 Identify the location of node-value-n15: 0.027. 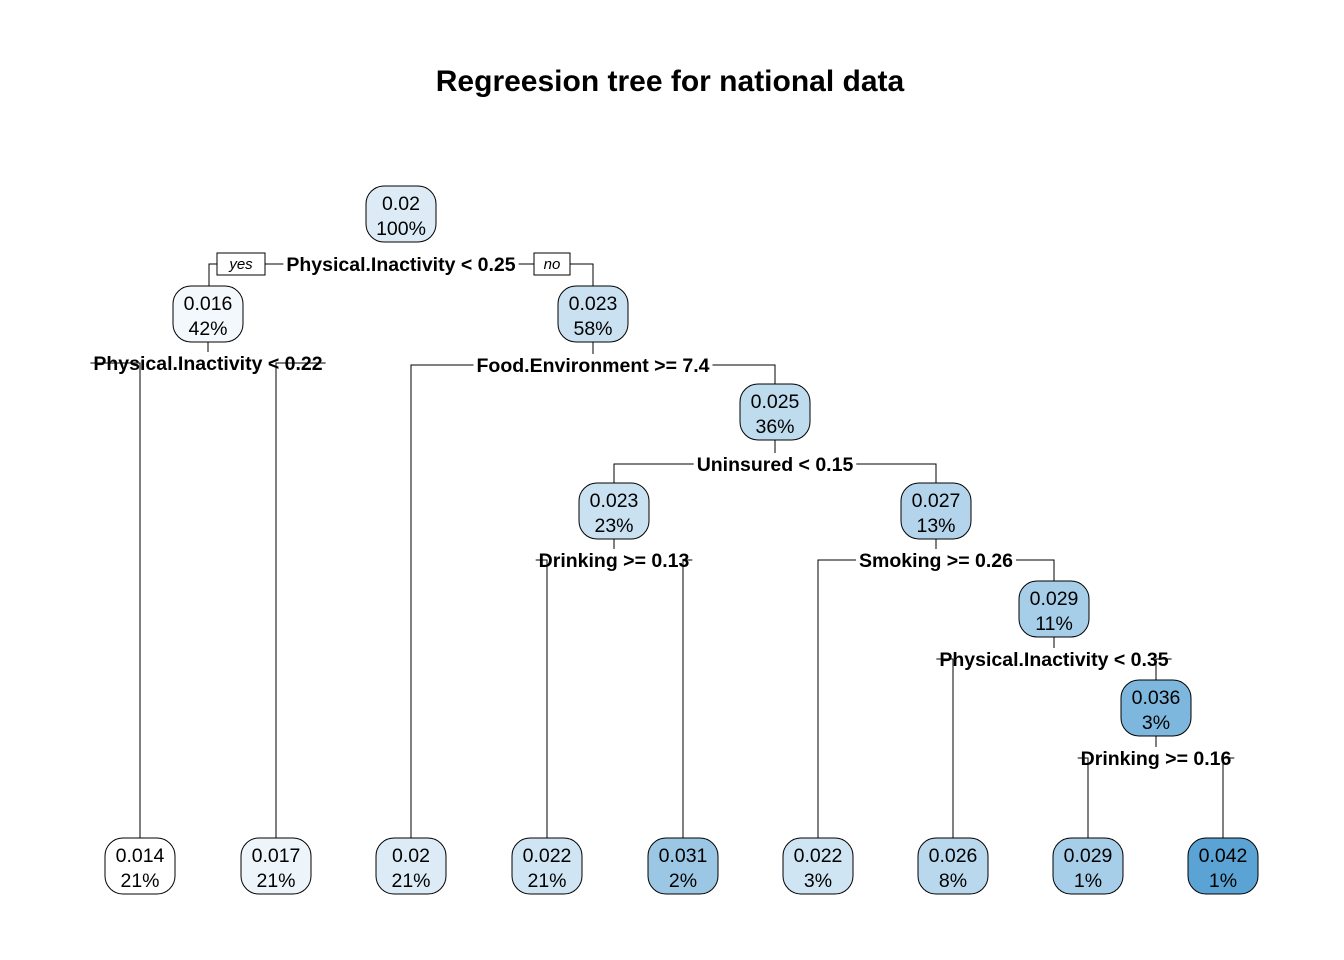
(936, 501).